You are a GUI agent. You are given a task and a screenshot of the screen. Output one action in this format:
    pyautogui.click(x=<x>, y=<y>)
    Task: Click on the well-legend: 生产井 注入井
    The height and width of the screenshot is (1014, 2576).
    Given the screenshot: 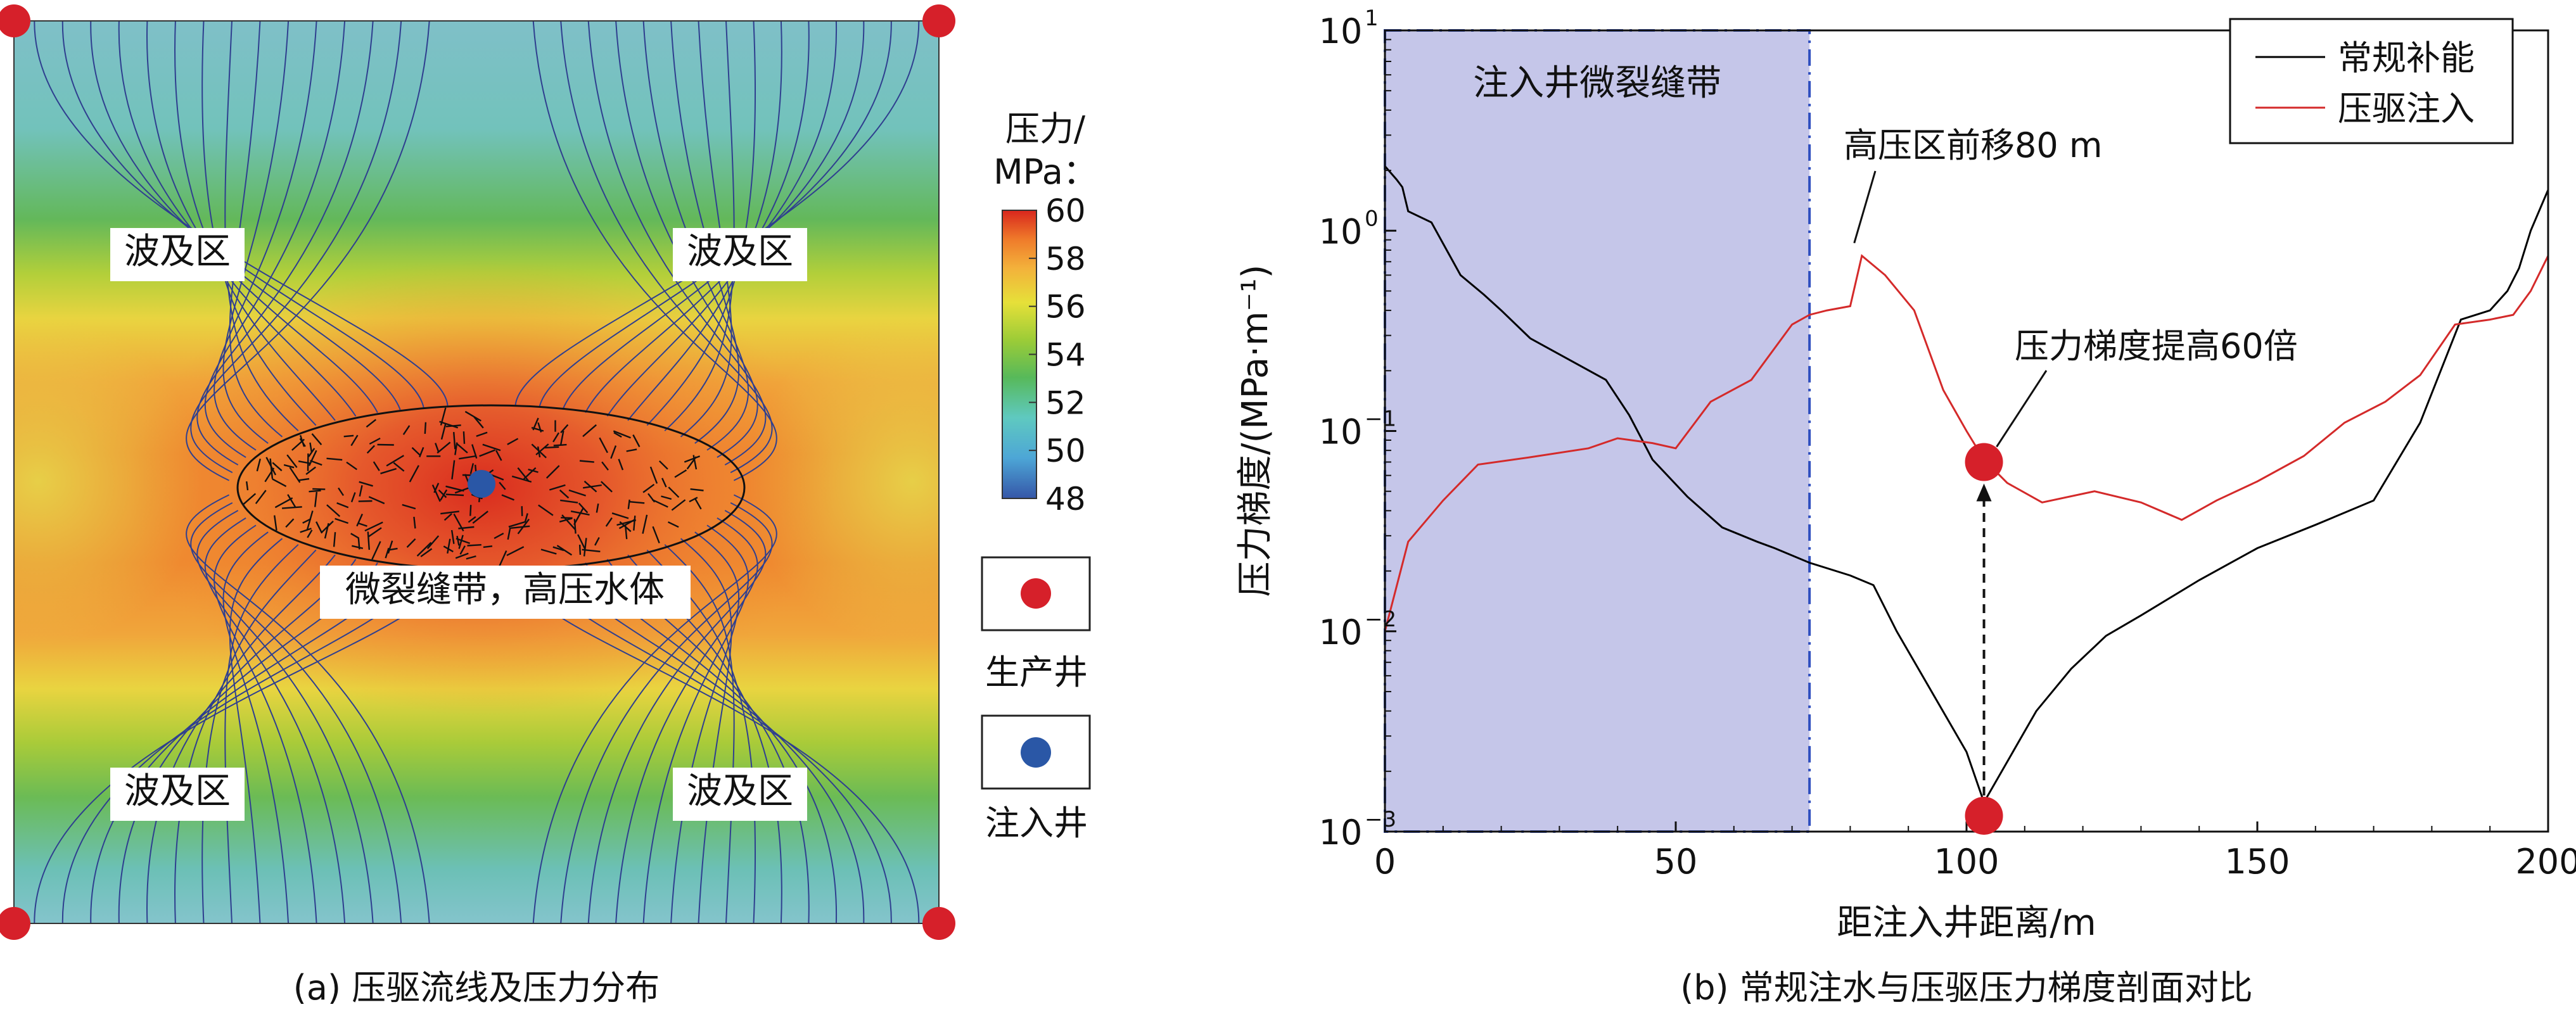 What is the action you would take?
    pyautogui.click(x=1036, y=699)
    